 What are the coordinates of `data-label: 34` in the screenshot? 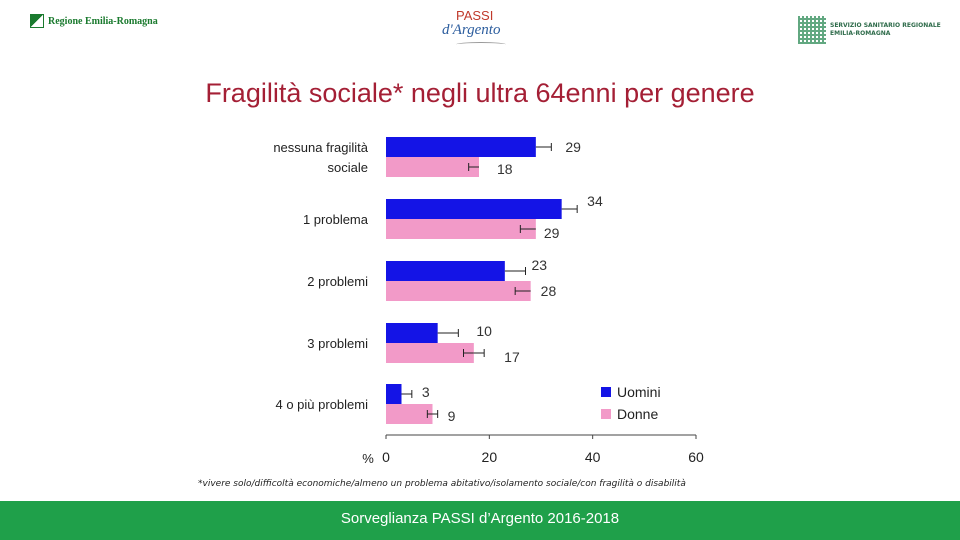 It's located at (595, 201).